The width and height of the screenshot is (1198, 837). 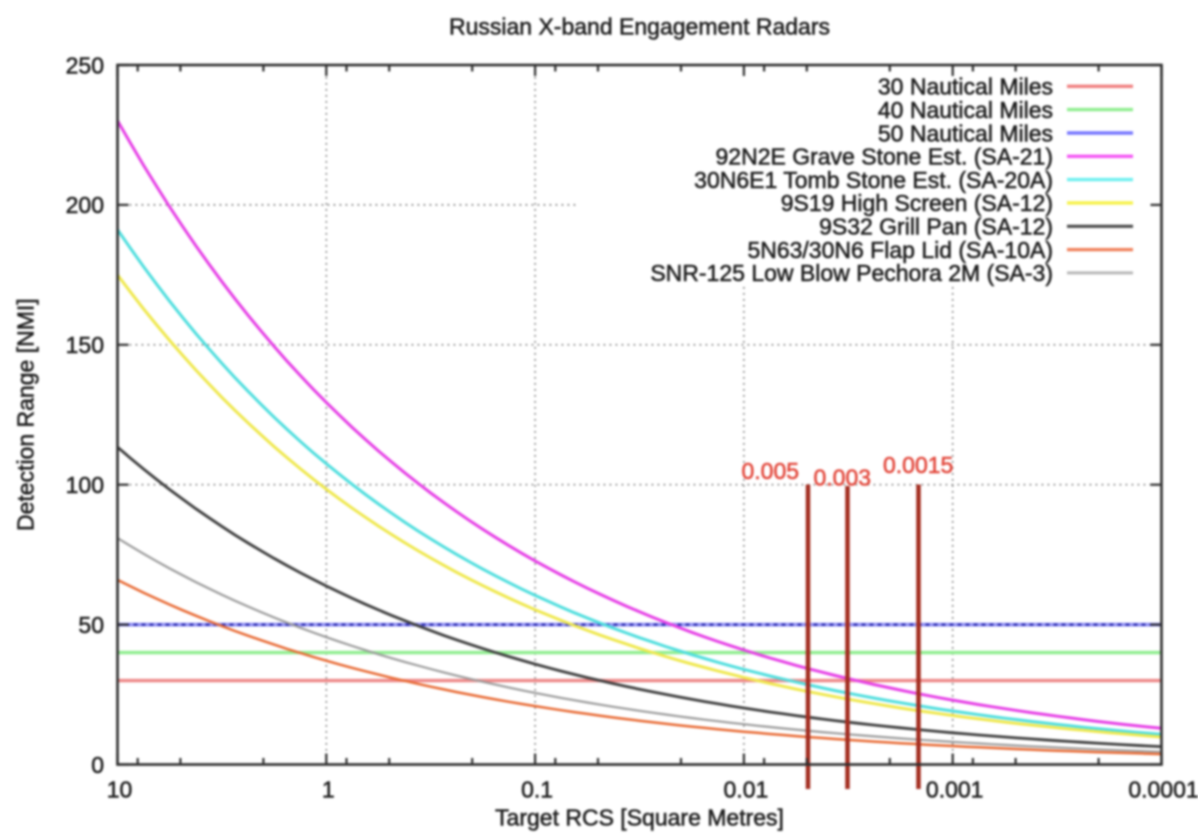 I want to click on svg-text: Target RCS [Square Metres], so click(x=639, y=818).